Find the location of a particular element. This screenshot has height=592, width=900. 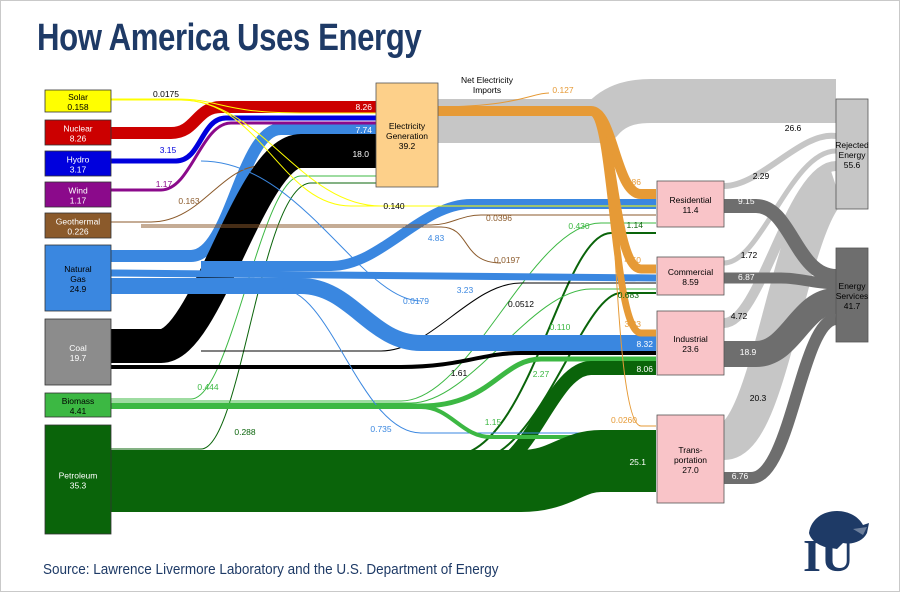

source-box-coal is located at coordinates (78, 352).